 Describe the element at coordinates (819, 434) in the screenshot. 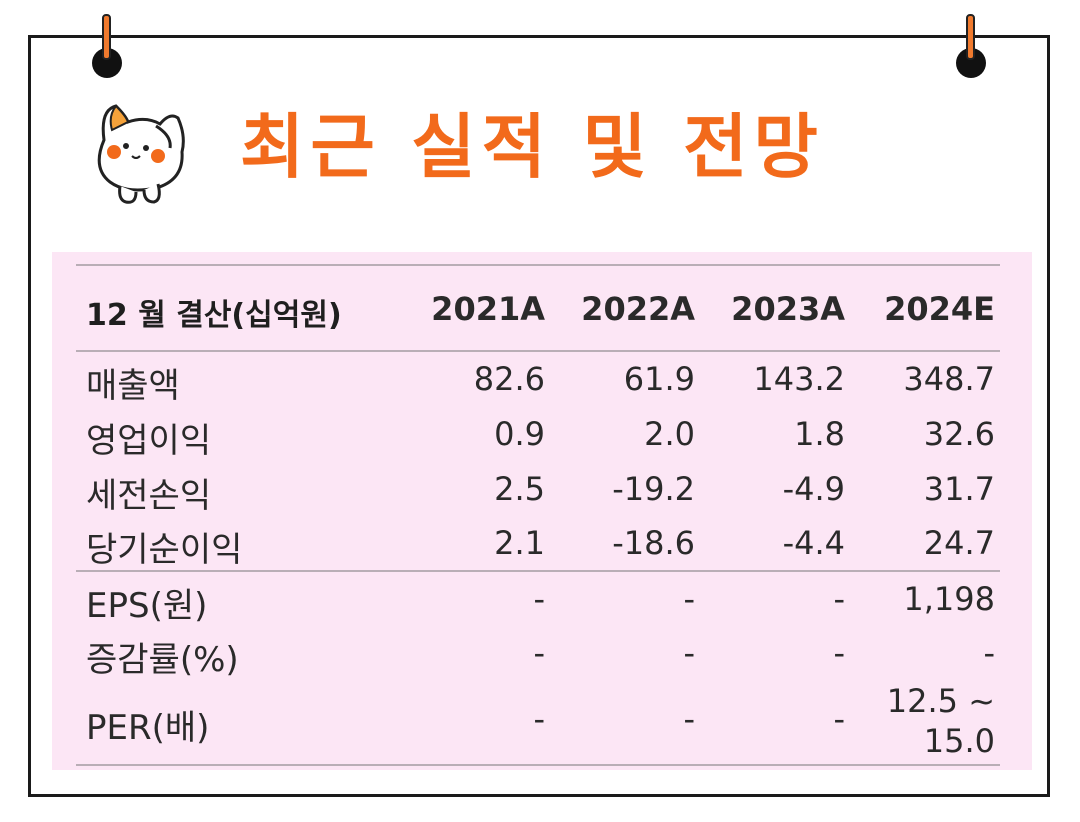

I see `table-cell: 1.8` at that location.